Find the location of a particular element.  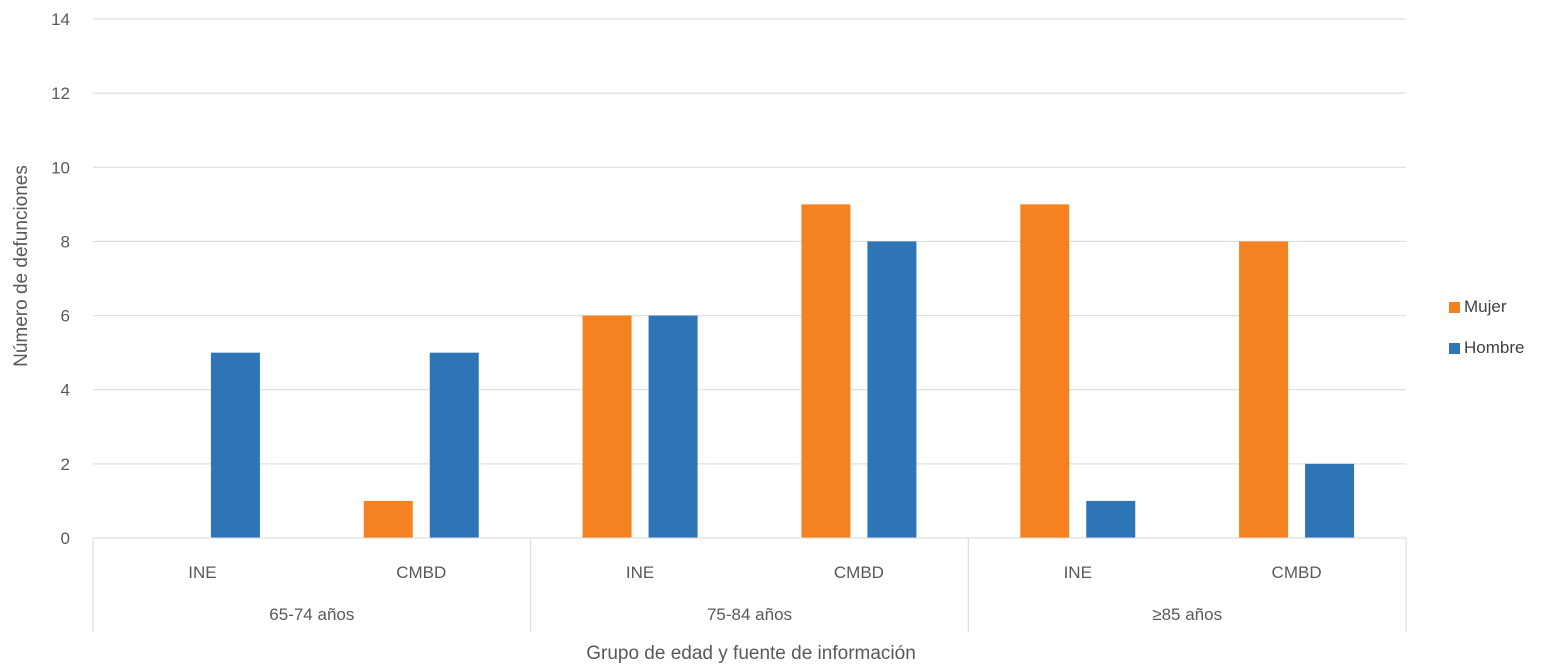

x-axis-label: Grupo de edad y fuente de información is located at coordinates (751, 653).